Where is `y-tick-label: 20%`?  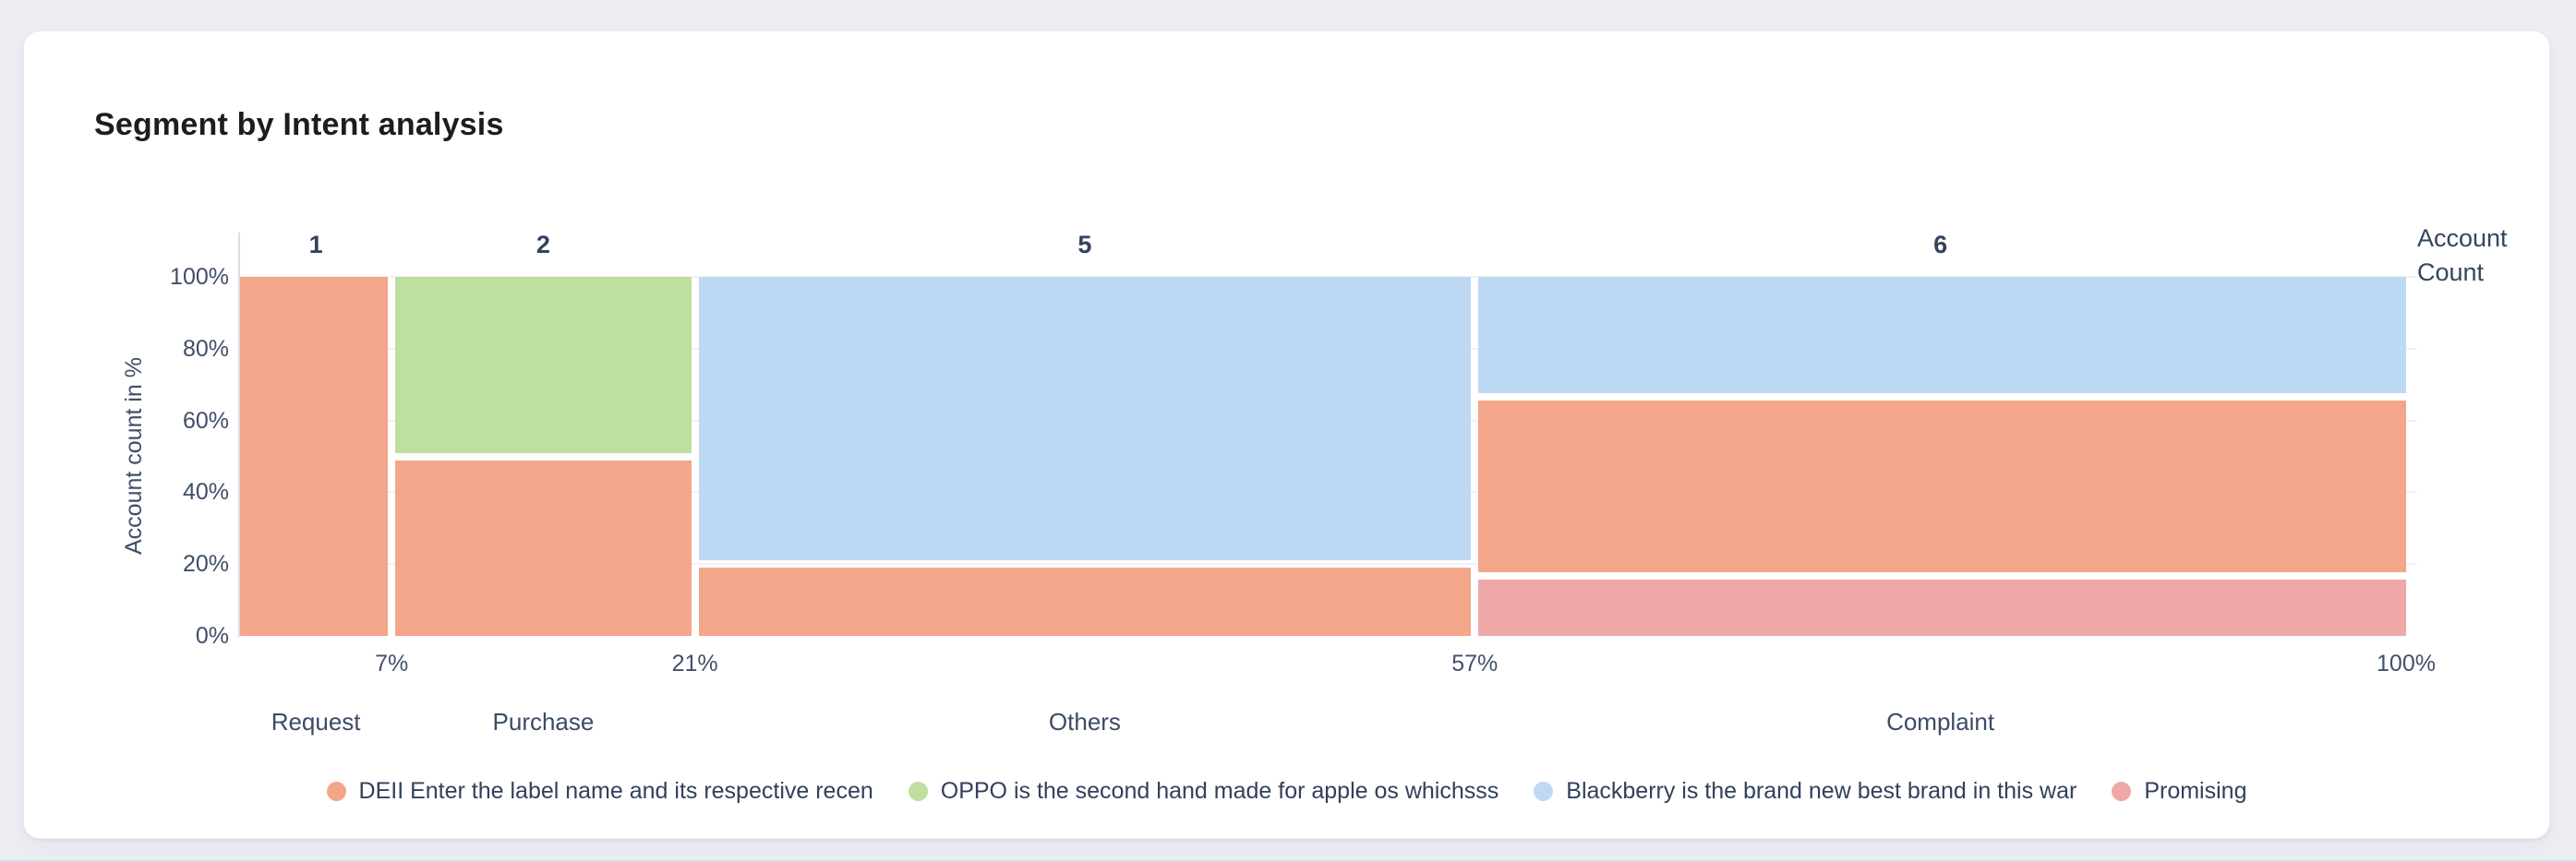 y-tick-label: 20% is located at coordinates (205, 564).